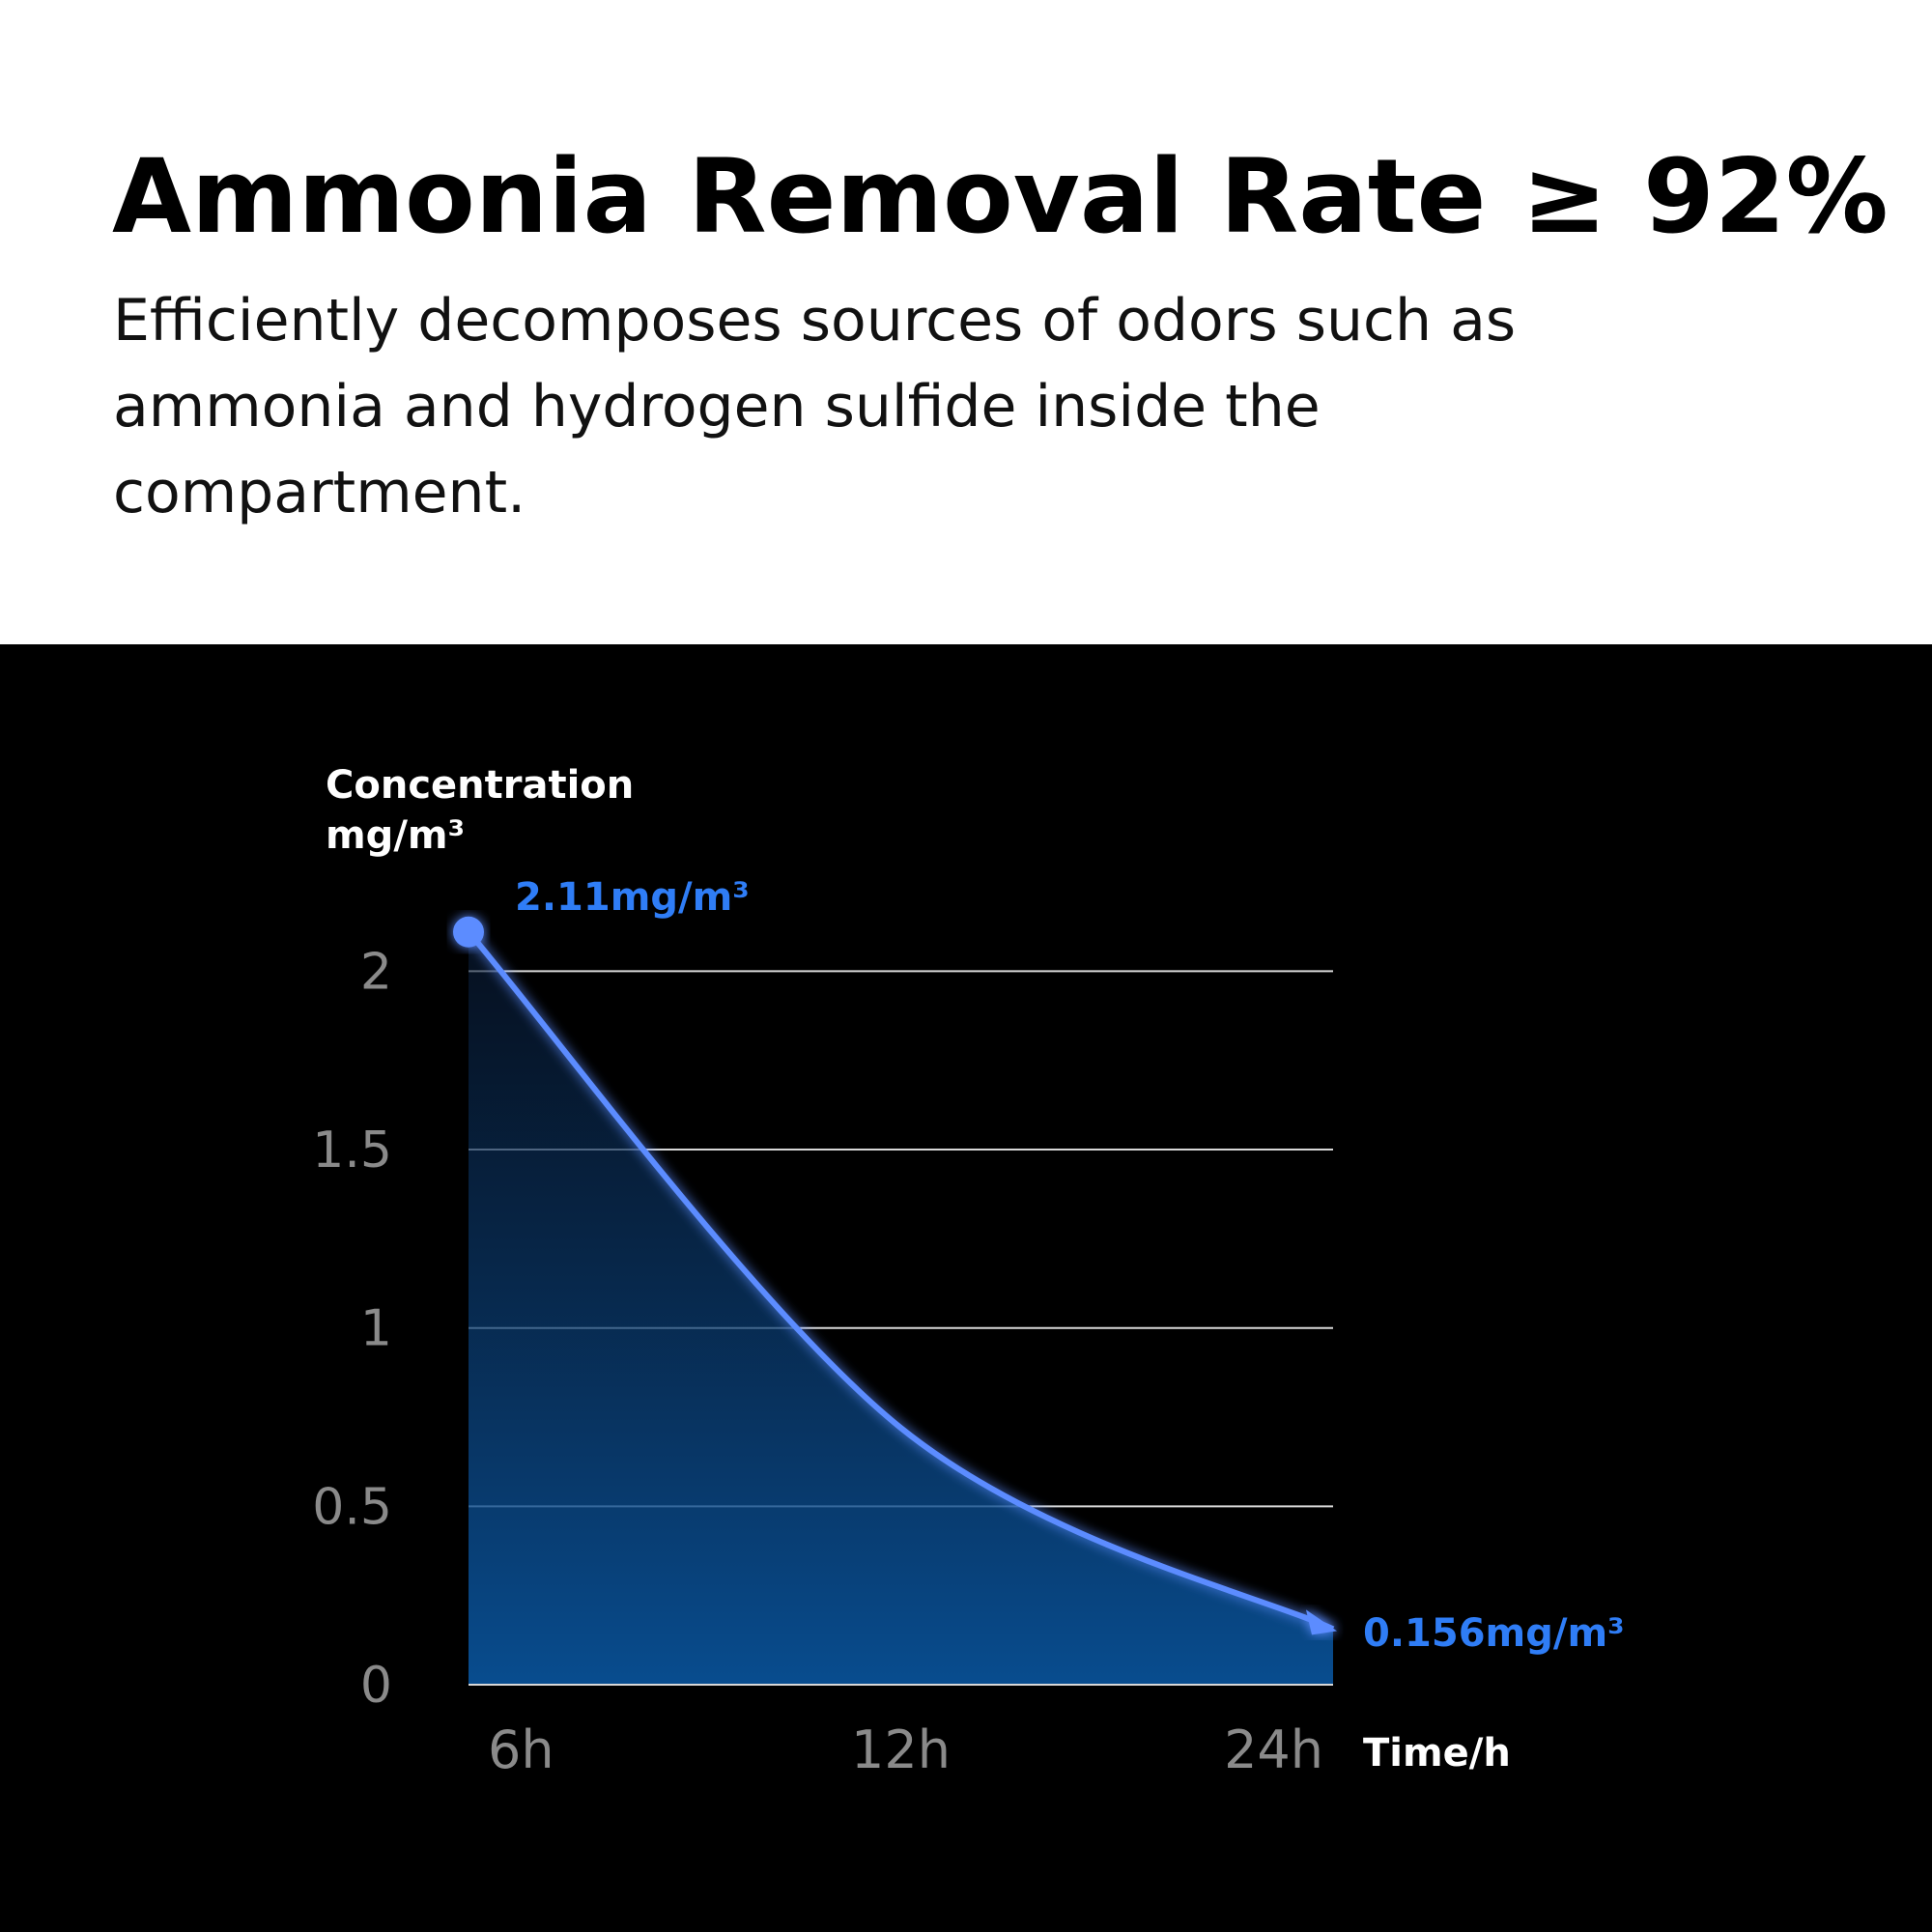  Describe the element at coordinates (717, 406) in the screenshot. I see `subtitle: ammonia and hydrogen sulfide inside the` at that location.